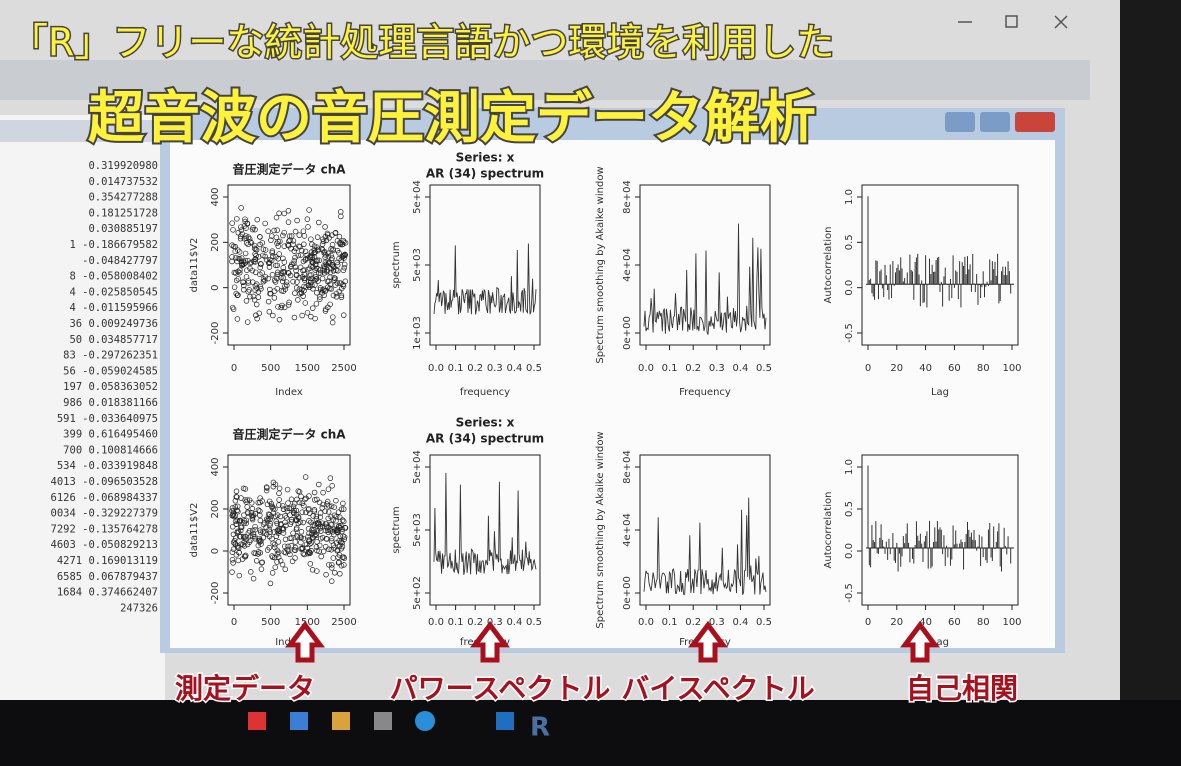  What do you see at coordinates (139, 608) in the screenshot?
I see `console-line: 247326` at bounding box center [139, 608].